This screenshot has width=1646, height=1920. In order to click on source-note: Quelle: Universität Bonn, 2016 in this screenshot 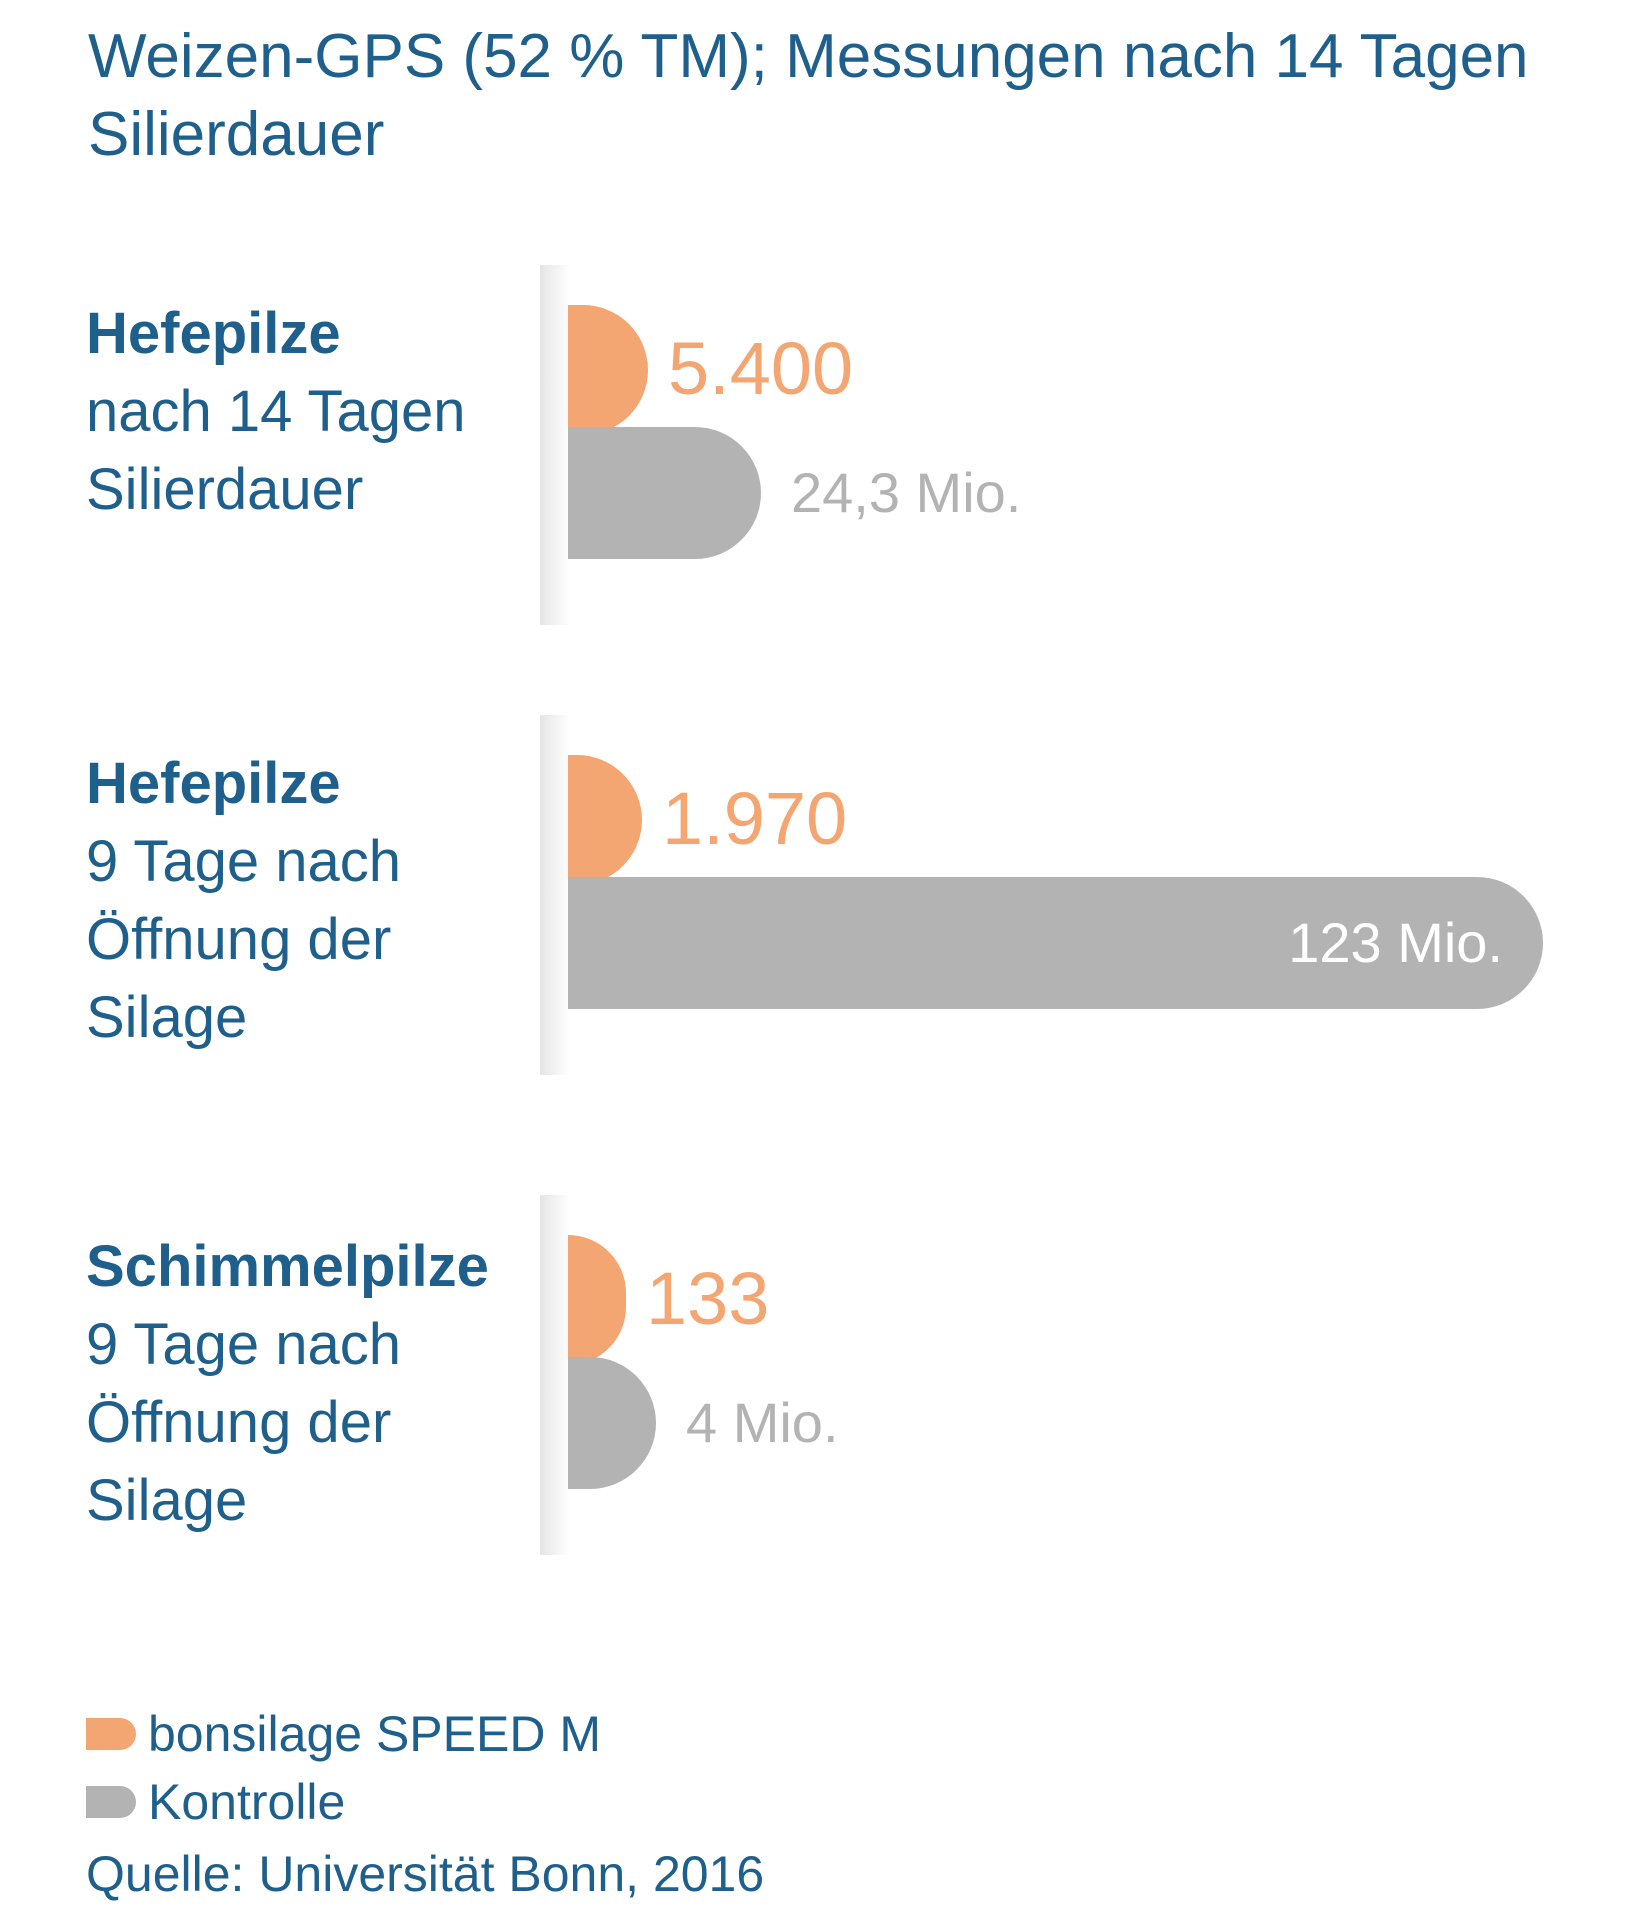, I will do `click(425, 1874)`.